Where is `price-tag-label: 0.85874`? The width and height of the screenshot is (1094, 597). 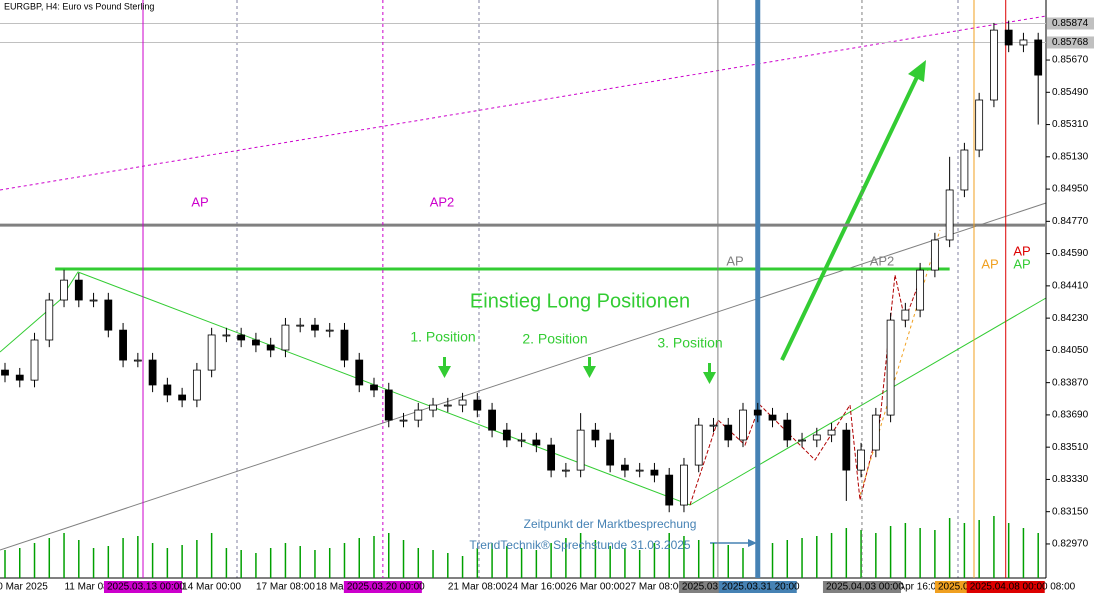 price-tag-label: 0.85874 is located at coordinates (1070, 23).